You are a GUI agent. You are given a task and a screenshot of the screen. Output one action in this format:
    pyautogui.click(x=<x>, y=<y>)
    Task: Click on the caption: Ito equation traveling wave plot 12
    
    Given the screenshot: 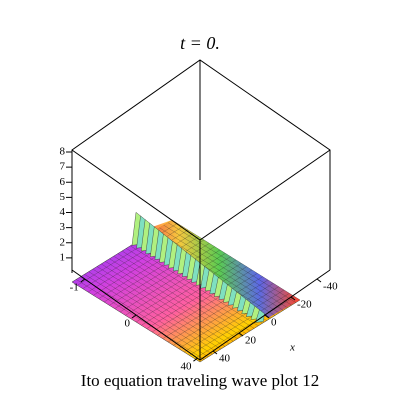 What is the action you would take?
    pyautogui.click(x=200, y=380)
    